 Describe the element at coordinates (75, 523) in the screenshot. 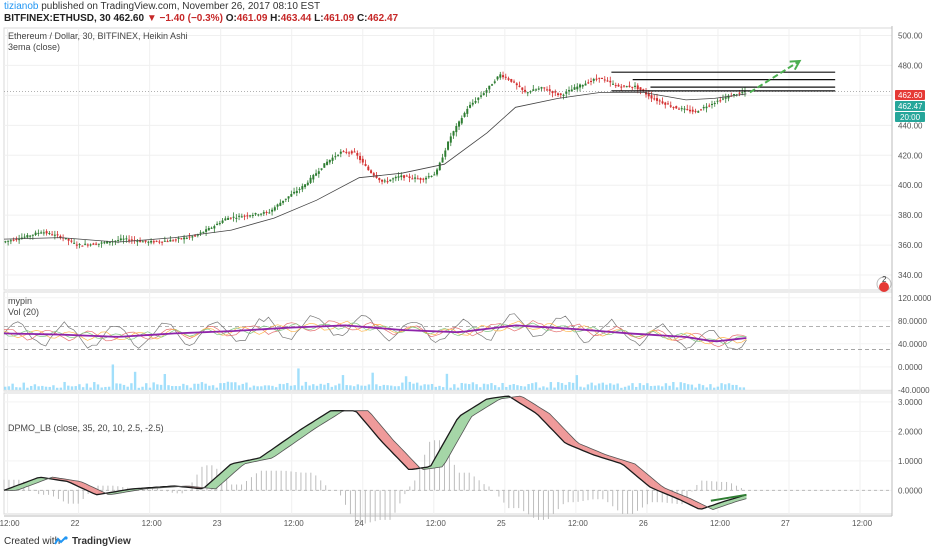

I see `x-tick-label: 22` at that location.